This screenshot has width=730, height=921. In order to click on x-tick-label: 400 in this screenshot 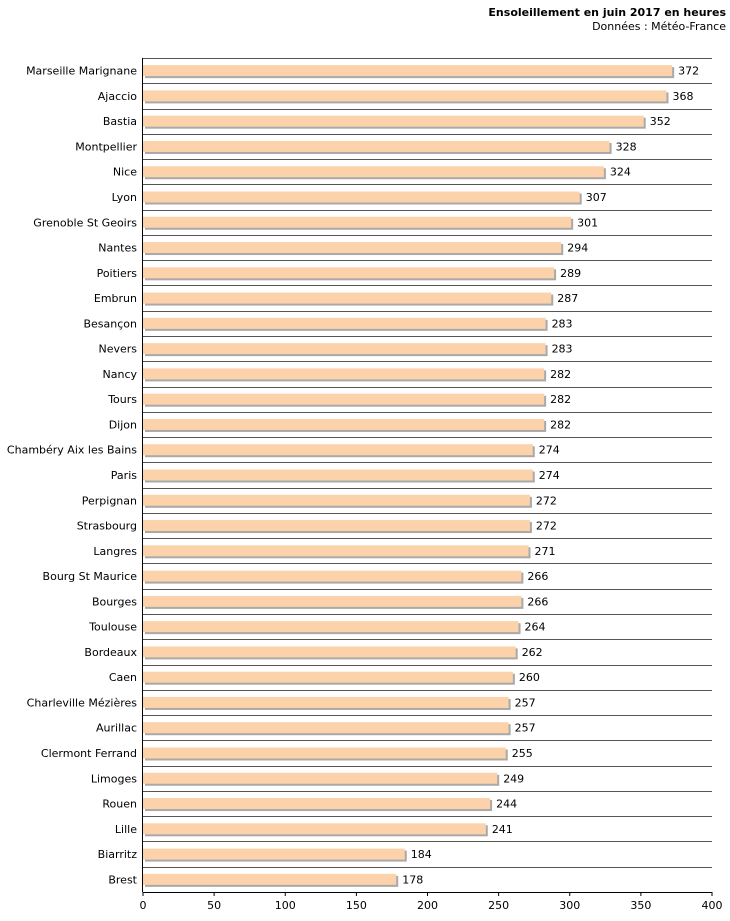, I will do `click(712, 905)`.